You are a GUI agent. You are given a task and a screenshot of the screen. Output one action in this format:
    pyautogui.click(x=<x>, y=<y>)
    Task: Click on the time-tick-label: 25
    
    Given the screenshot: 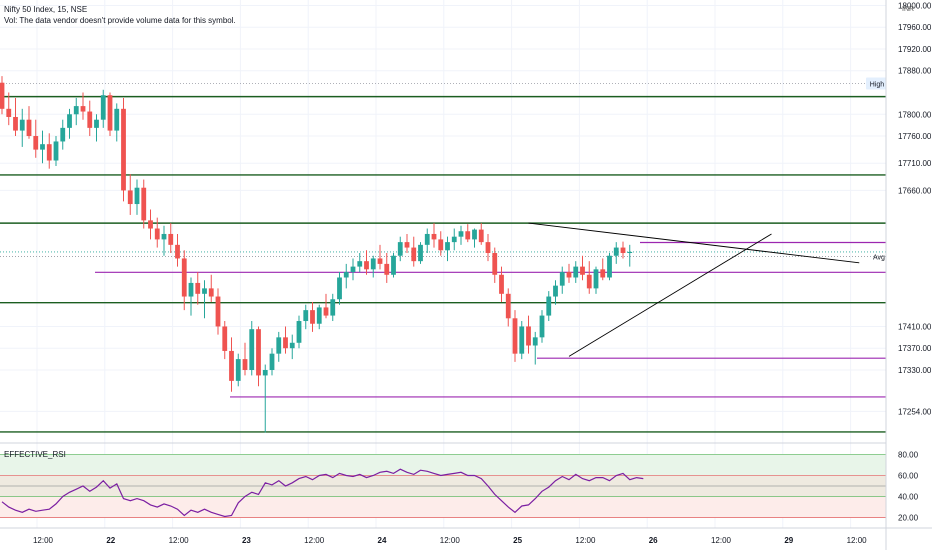 What is the action you would take?
    pyautogui.click(x=517, y=540)
    